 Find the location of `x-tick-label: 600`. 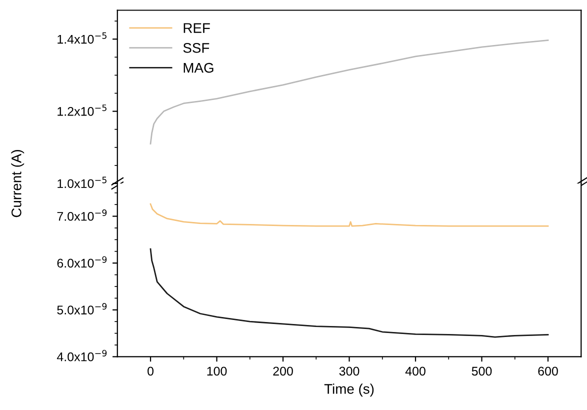

x-tick-label: 600 is located at coordinates (548, 371).